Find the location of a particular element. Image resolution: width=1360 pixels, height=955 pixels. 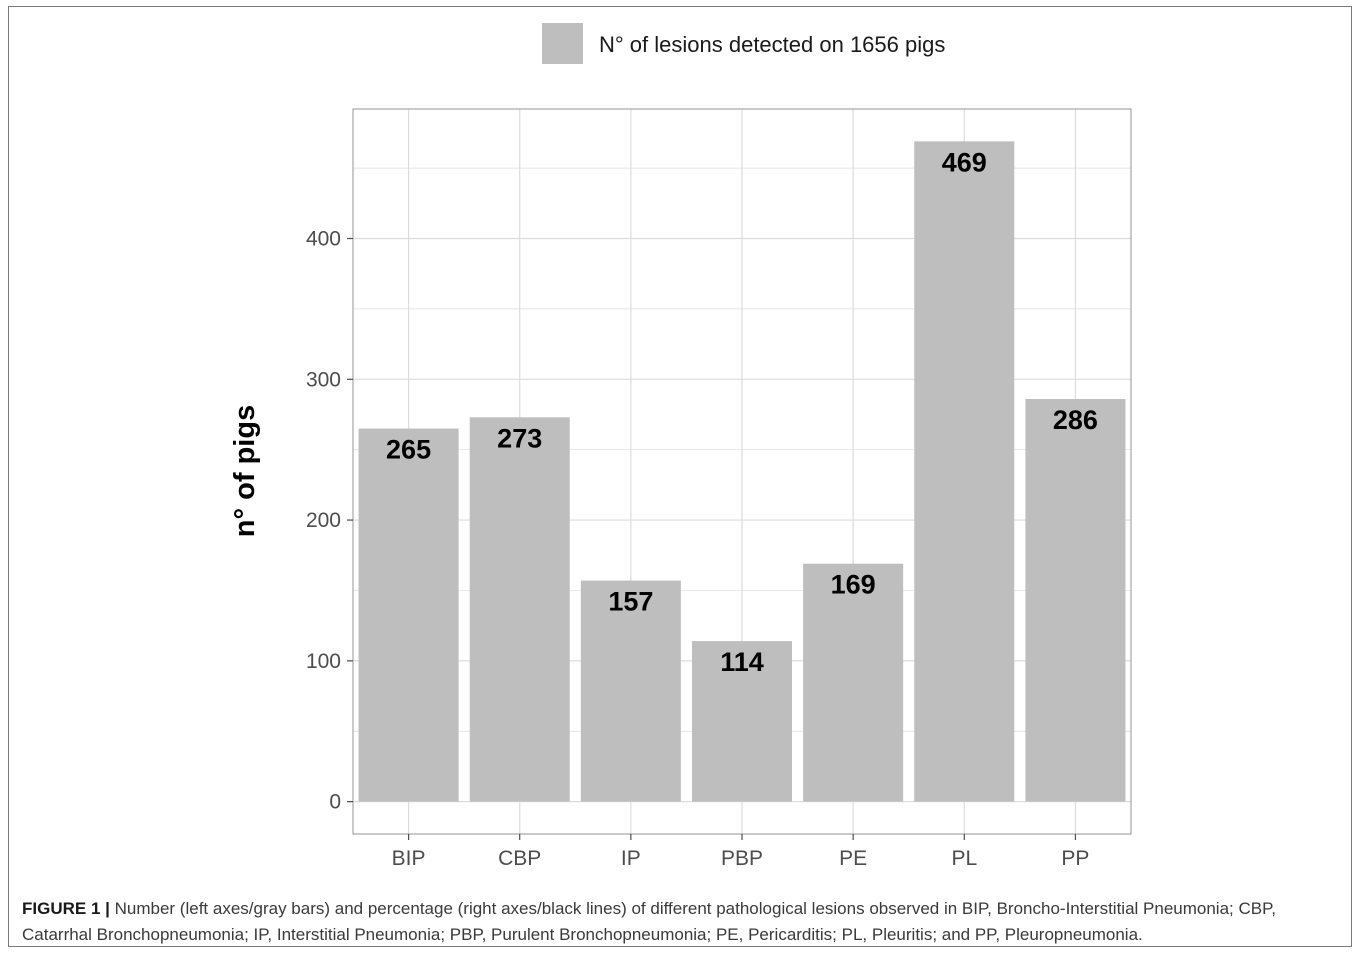

legend-key is located at coordinates (562, 43).